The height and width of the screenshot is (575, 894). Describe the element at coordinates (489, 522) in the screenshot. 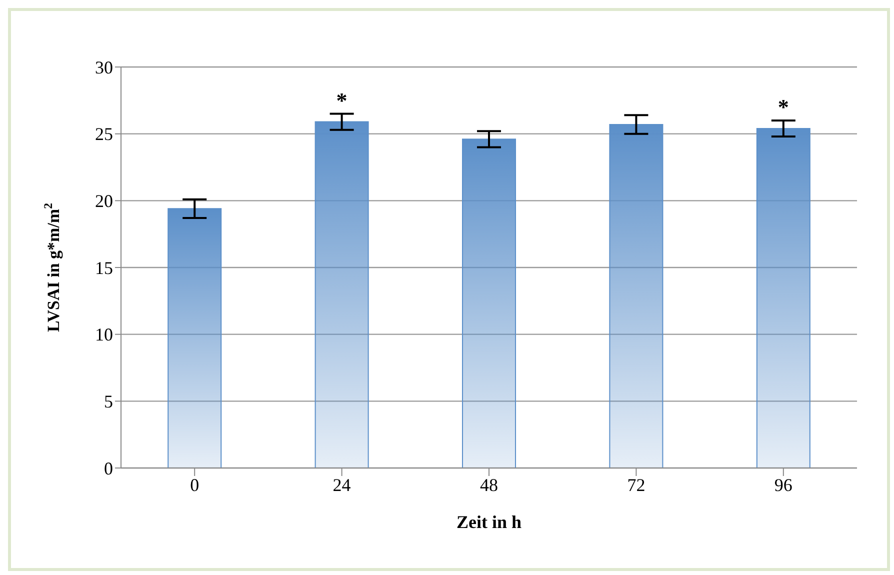

I see `x-axis-title: Zeit in h` at that location.